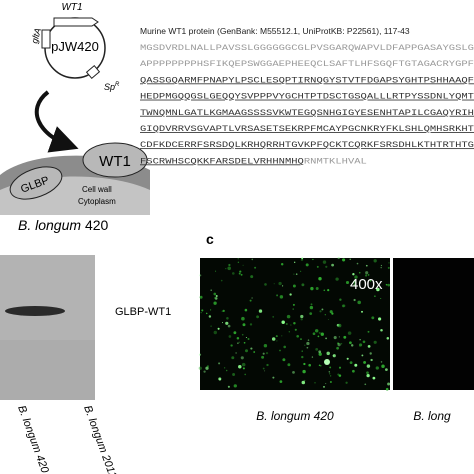 The image size is (474, 474). What do you see at coordinates (109, 87) in the screenshot?
I see `marker-text: Sp` at bounding box center [109, 87].